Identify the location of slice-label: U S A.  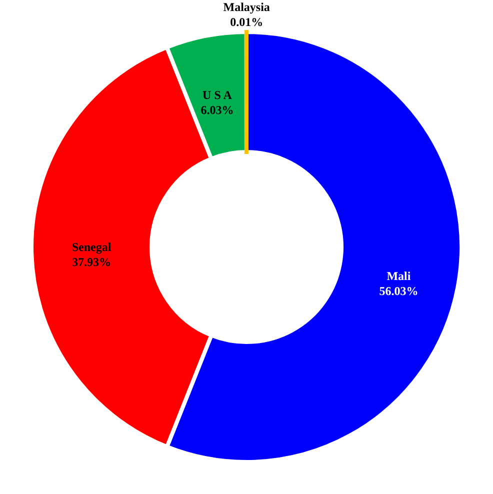
(217, 95).